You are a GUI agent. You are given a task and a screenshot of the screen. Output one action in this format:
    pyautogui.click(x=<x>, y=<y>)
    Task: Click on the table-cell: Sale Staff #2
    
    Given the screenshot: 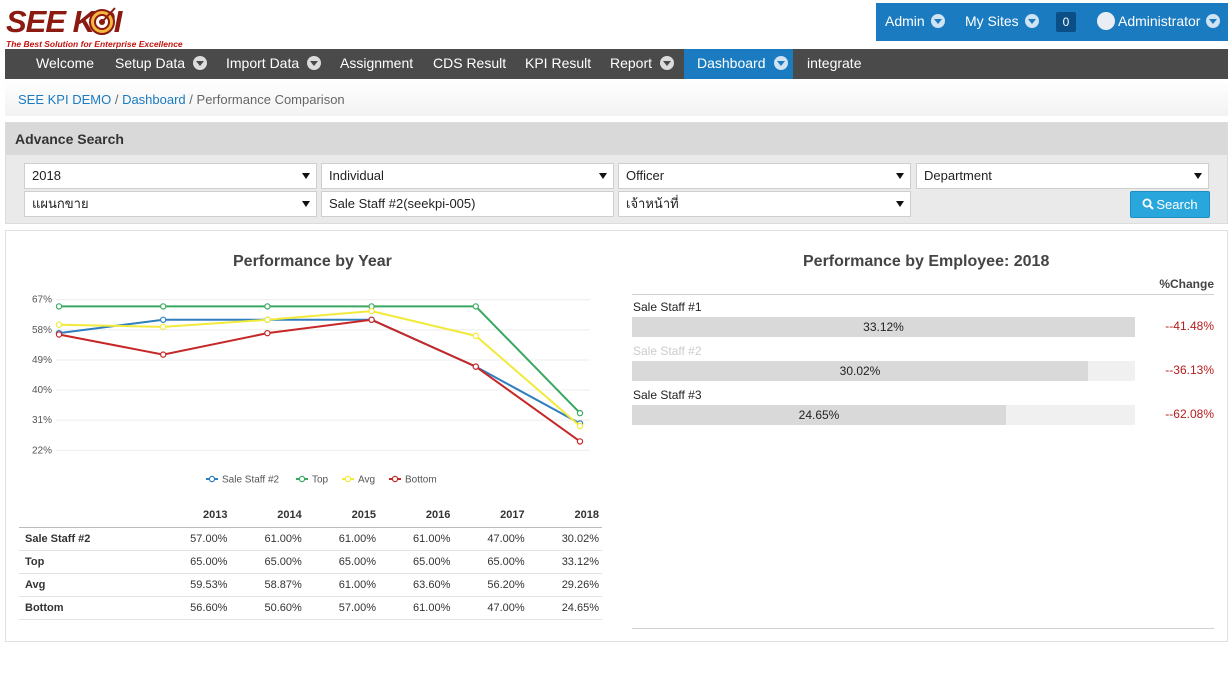 What is the action you would take?
    pyautogui.click(x=88, y=539)
    